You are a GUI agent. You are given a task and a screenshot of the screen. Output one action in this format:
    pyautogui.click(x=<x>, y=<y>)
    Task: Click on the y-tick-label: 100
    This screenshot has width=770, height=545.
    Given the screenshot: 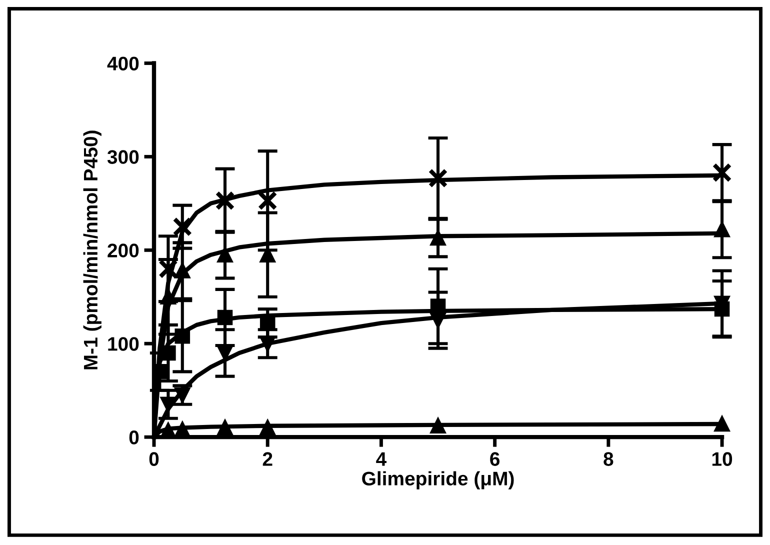 What is the action you would take?
    pyautogui.click(x=123, y=344)
    